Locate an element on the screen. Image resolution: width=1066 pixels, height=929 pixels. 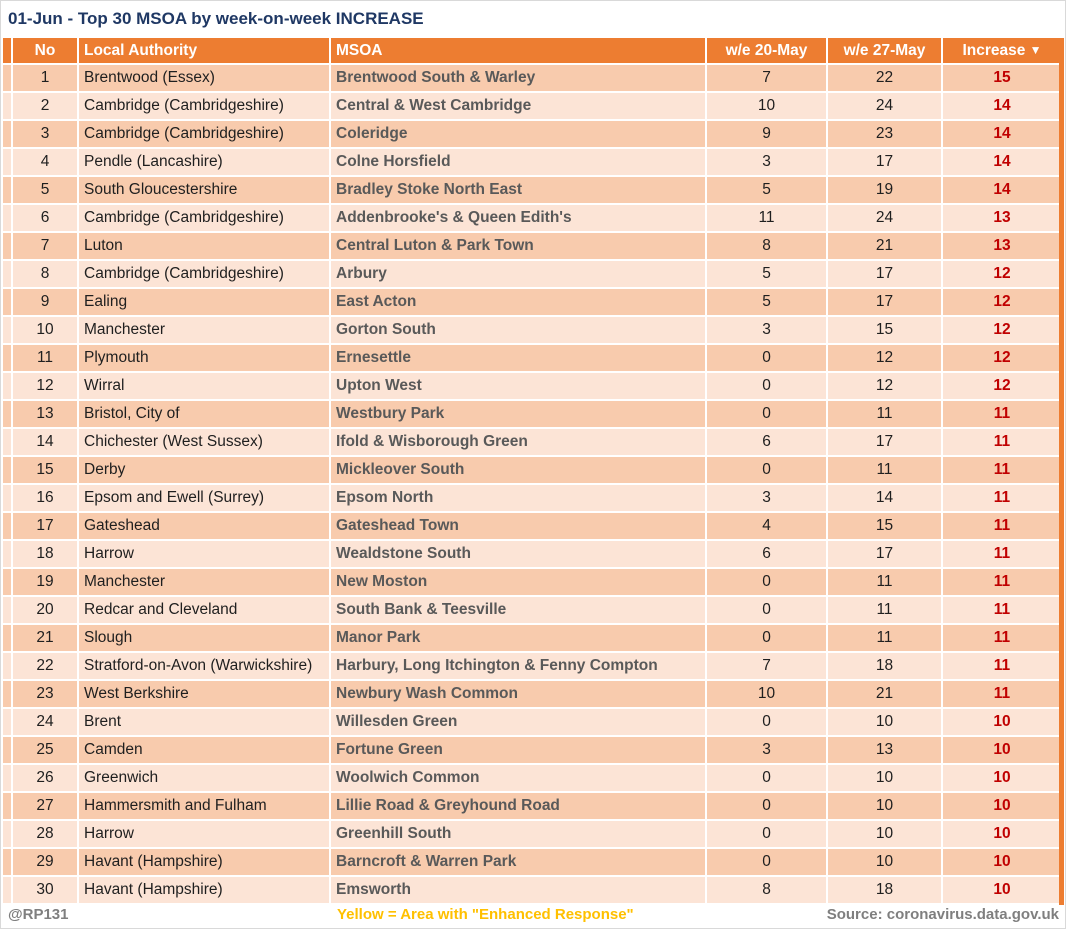
rank-cell: 1 is located at coordinates (45, 78).